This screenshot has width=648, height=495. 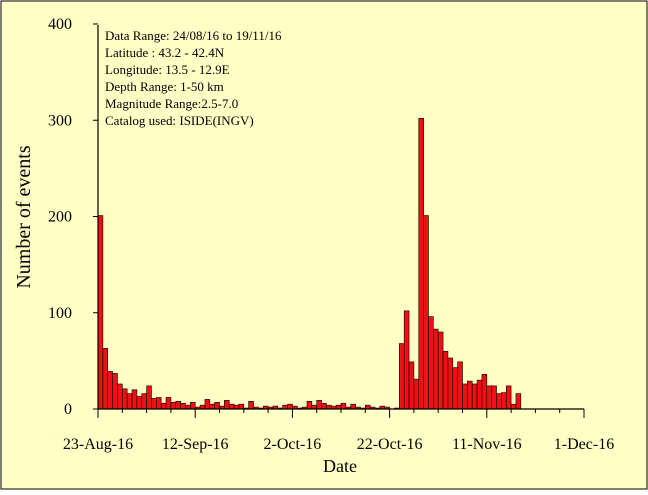 I want to click on x-axis-title: Date, so click(x=340, y=466).